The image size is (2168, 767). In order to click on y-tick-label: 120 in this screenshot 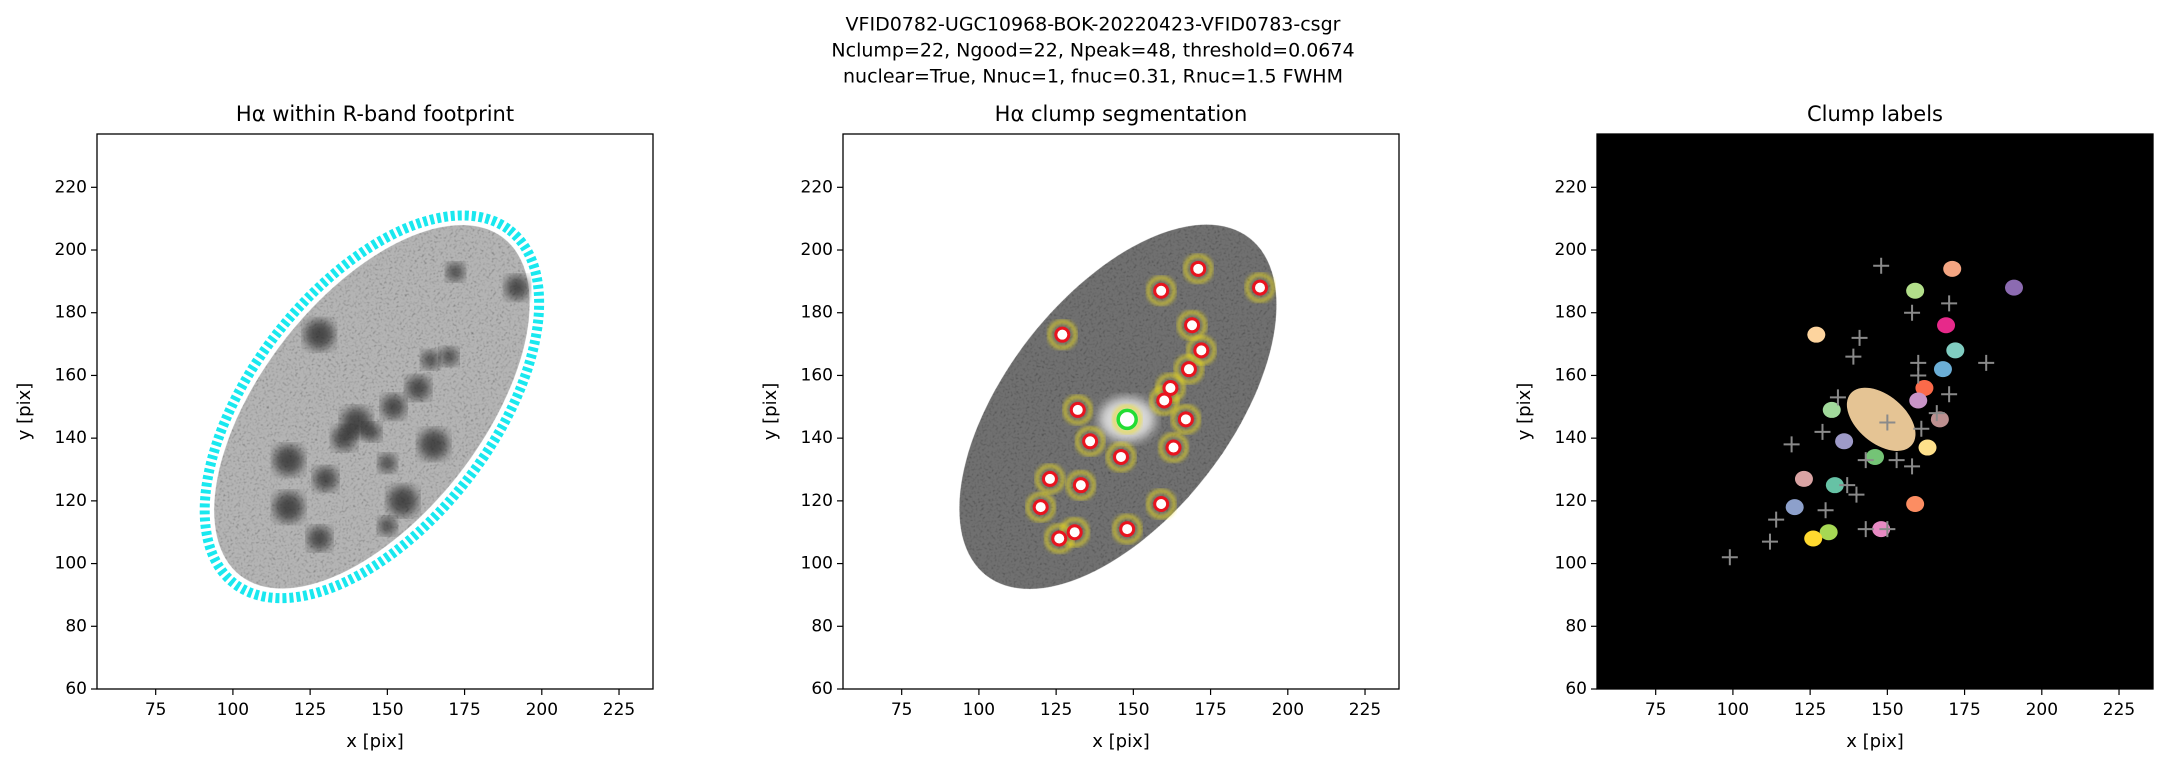, I will do `click(1571, 501)`.